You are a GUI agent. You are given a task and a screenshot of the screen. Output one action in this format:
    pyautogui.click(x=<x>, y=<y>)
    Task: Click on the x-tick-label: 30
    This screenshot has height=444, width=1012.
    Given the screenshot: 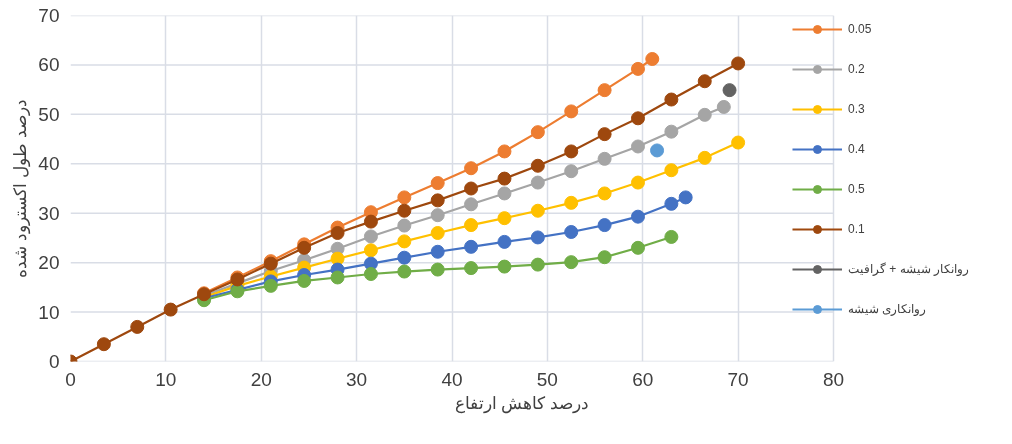 What is the action you would take?
    pyautogui.click(x=357, y=379)
    